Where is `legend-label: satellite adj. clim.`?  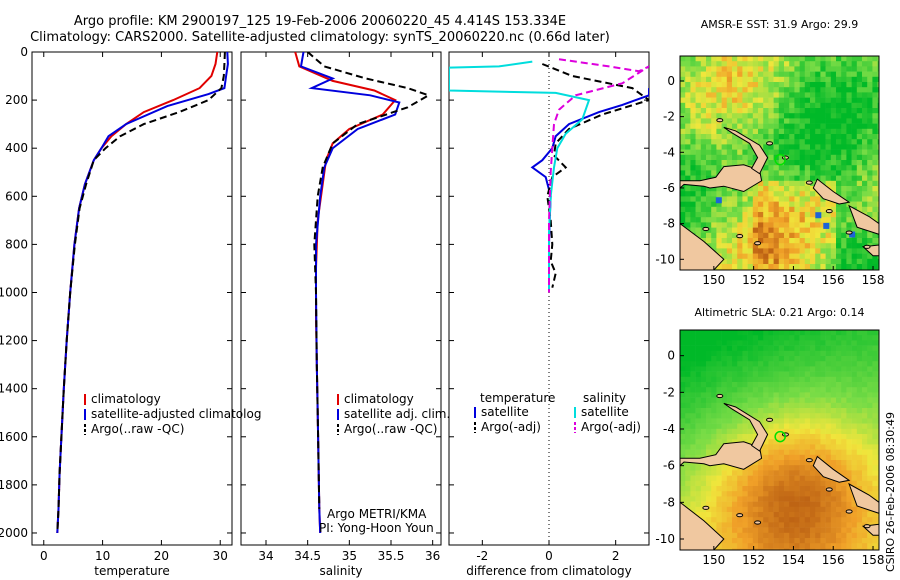
legend-label: satellite adj. clim. is located at coordinates (397, 414).